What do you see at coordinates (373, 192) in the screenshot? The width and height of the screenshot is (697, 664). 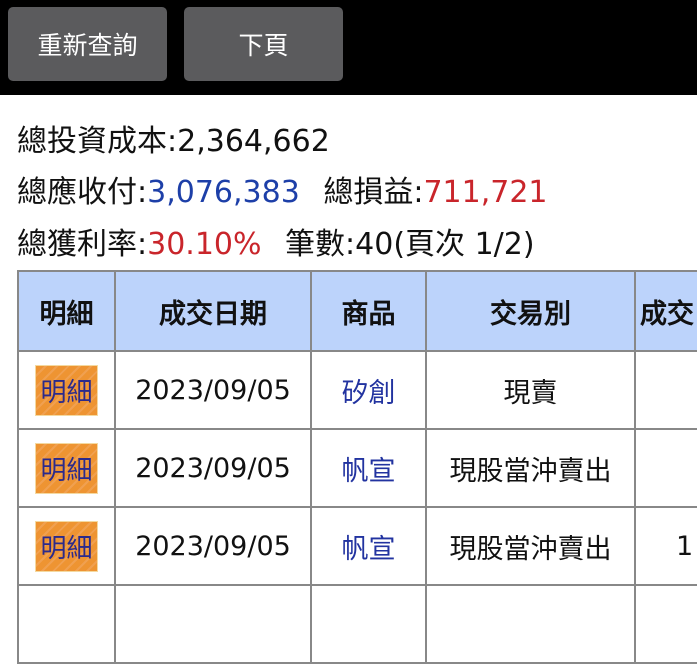 I see `total-pnl-label: 總損益:` at bounding box center [373, 192].